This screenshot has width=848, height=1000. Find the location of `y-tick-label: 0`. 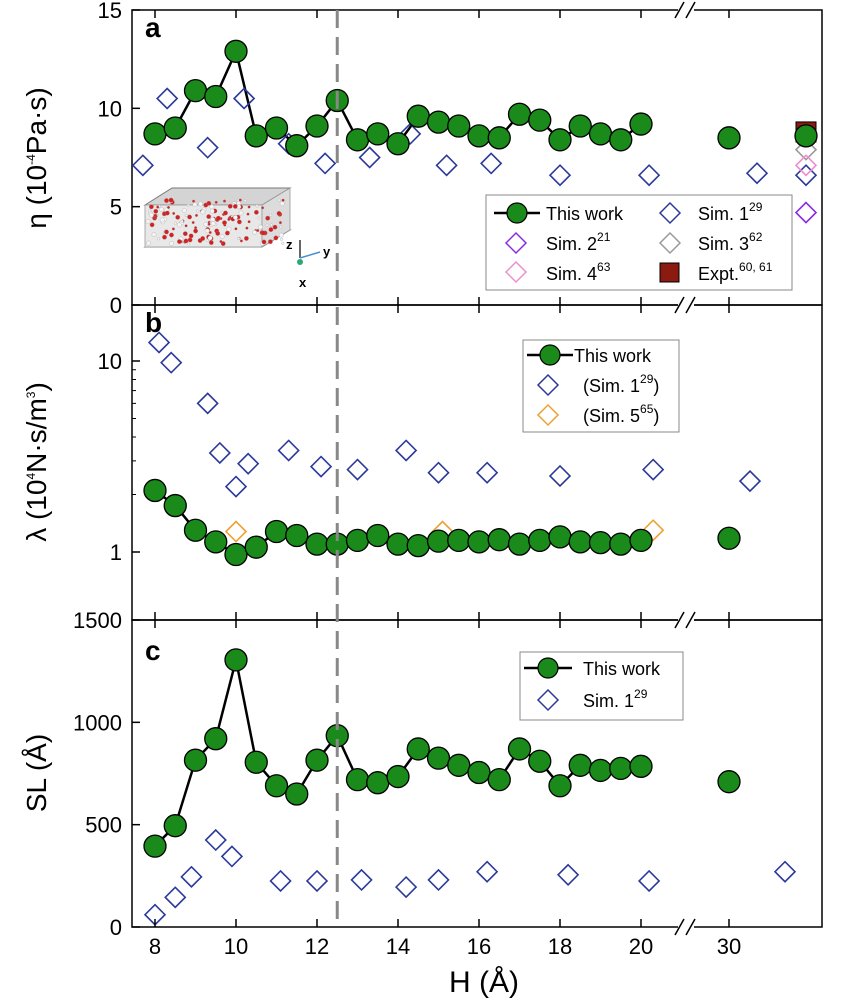

y-tick-label: 0 is located at coordinates (116, 305).